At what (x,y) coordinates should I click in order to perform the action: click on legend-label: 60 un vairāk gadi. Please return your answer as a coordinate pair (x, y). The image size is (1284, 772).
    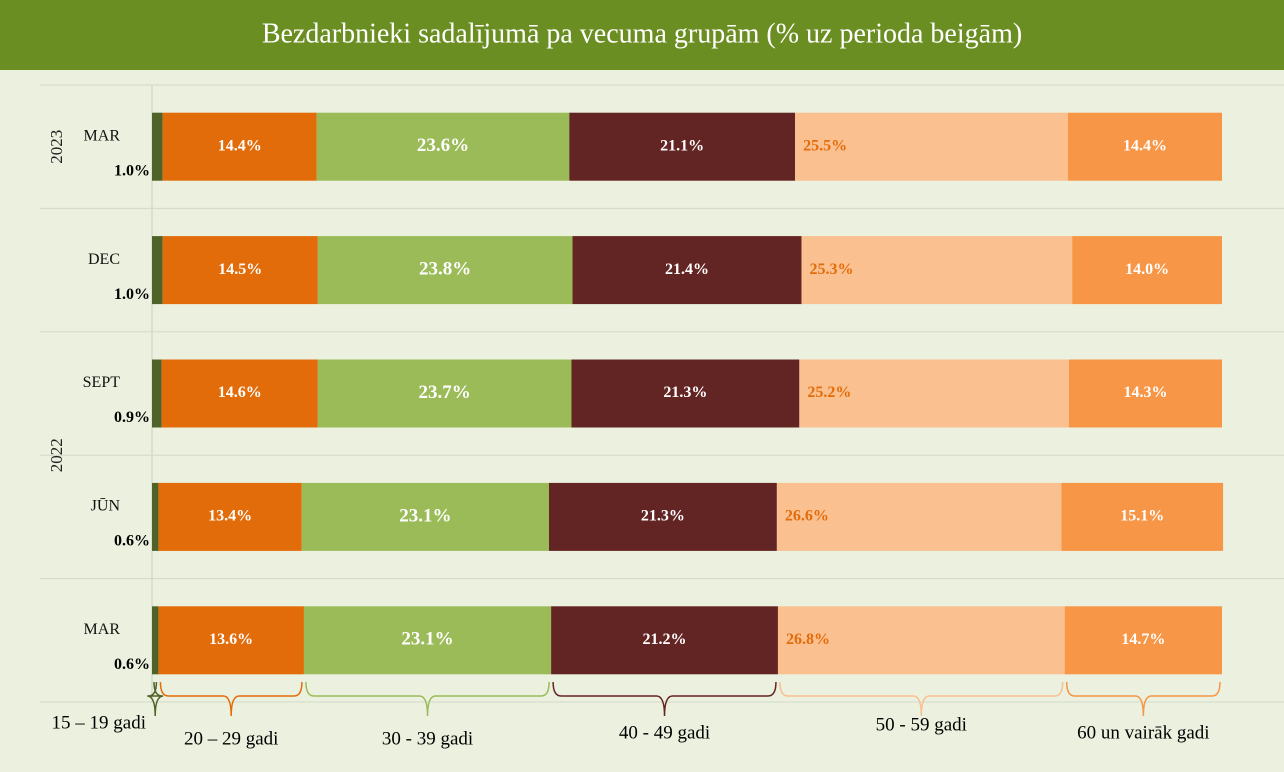
    Looking at the image, I should click on (1143, 732).